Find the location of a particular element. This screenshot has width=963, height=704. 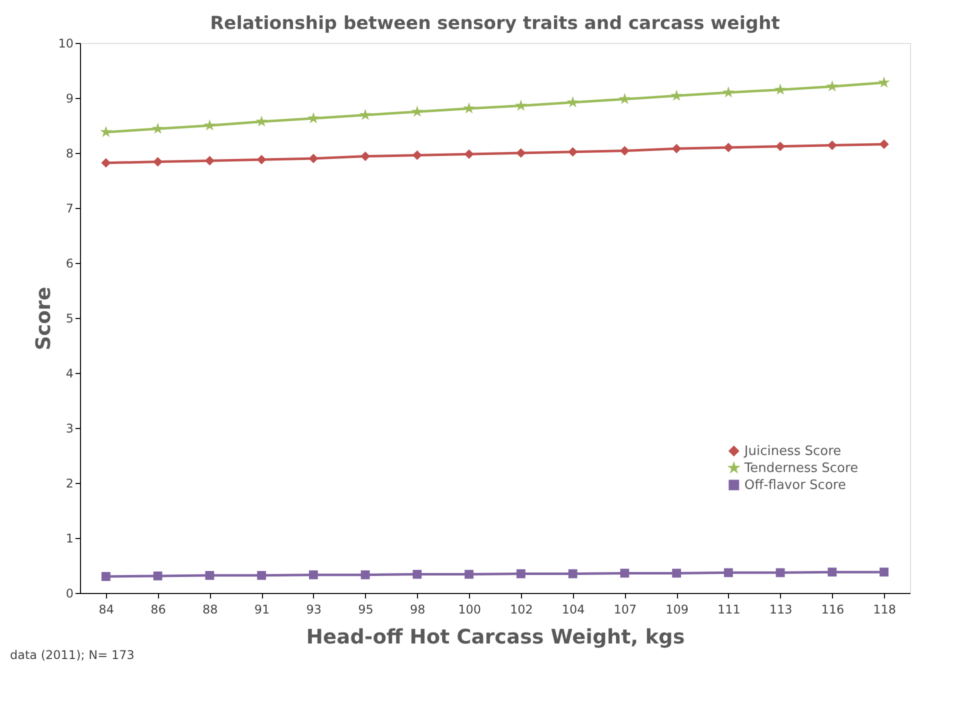

y-tick-label: 1 is located at coordinates (70, 539).